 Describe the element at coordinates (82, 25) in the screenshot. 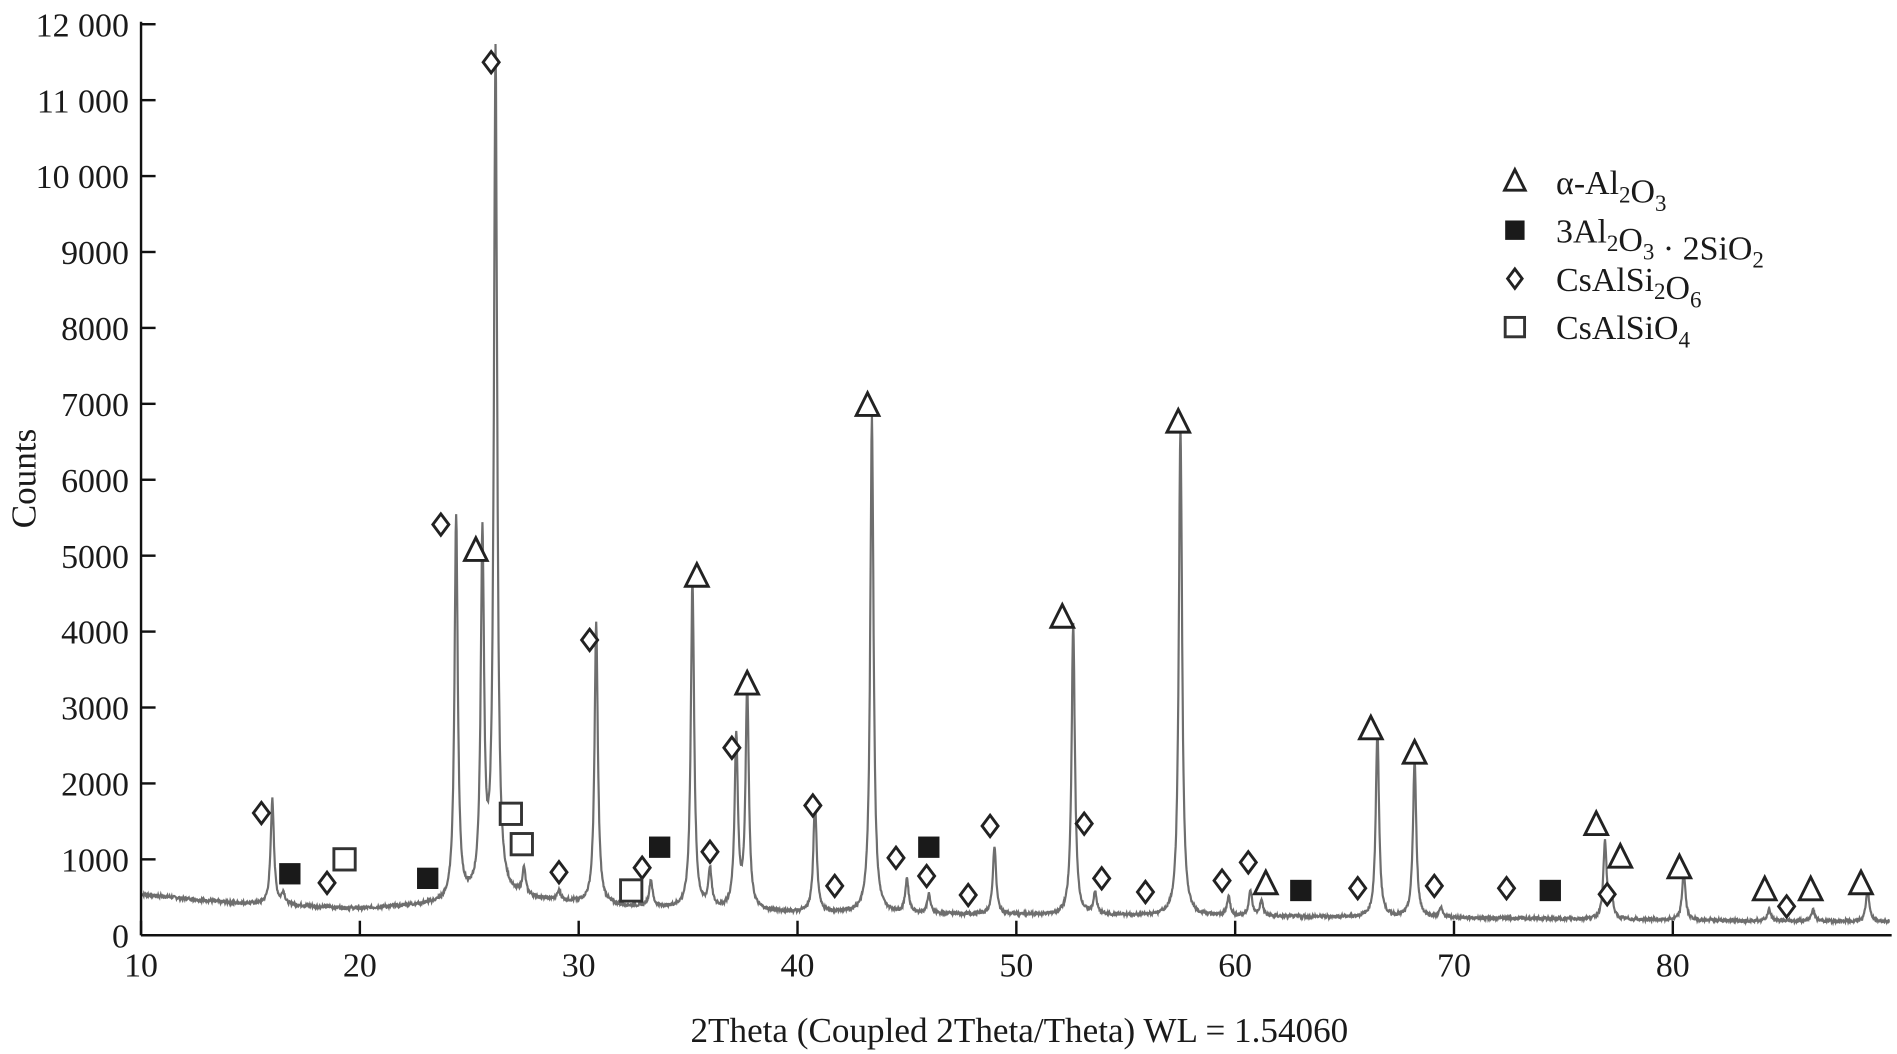

I see `y-tick-label: 12 000` at that location.